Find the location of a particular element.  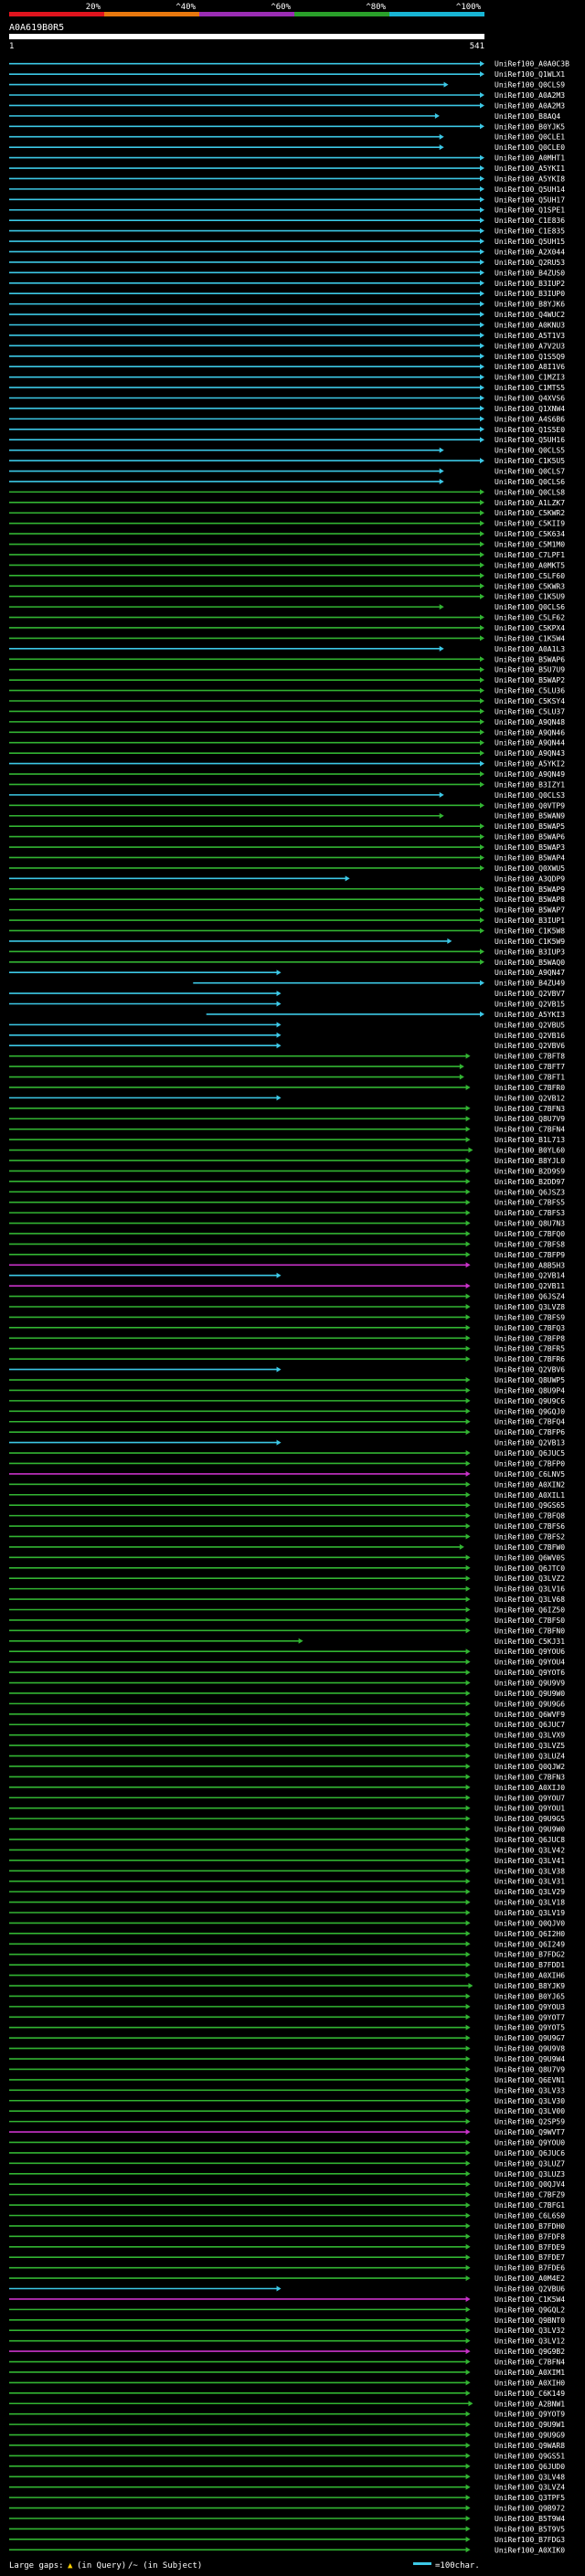

hit-row: UniRef100_Q3LVX9 is located at coordinates (287, 1736).